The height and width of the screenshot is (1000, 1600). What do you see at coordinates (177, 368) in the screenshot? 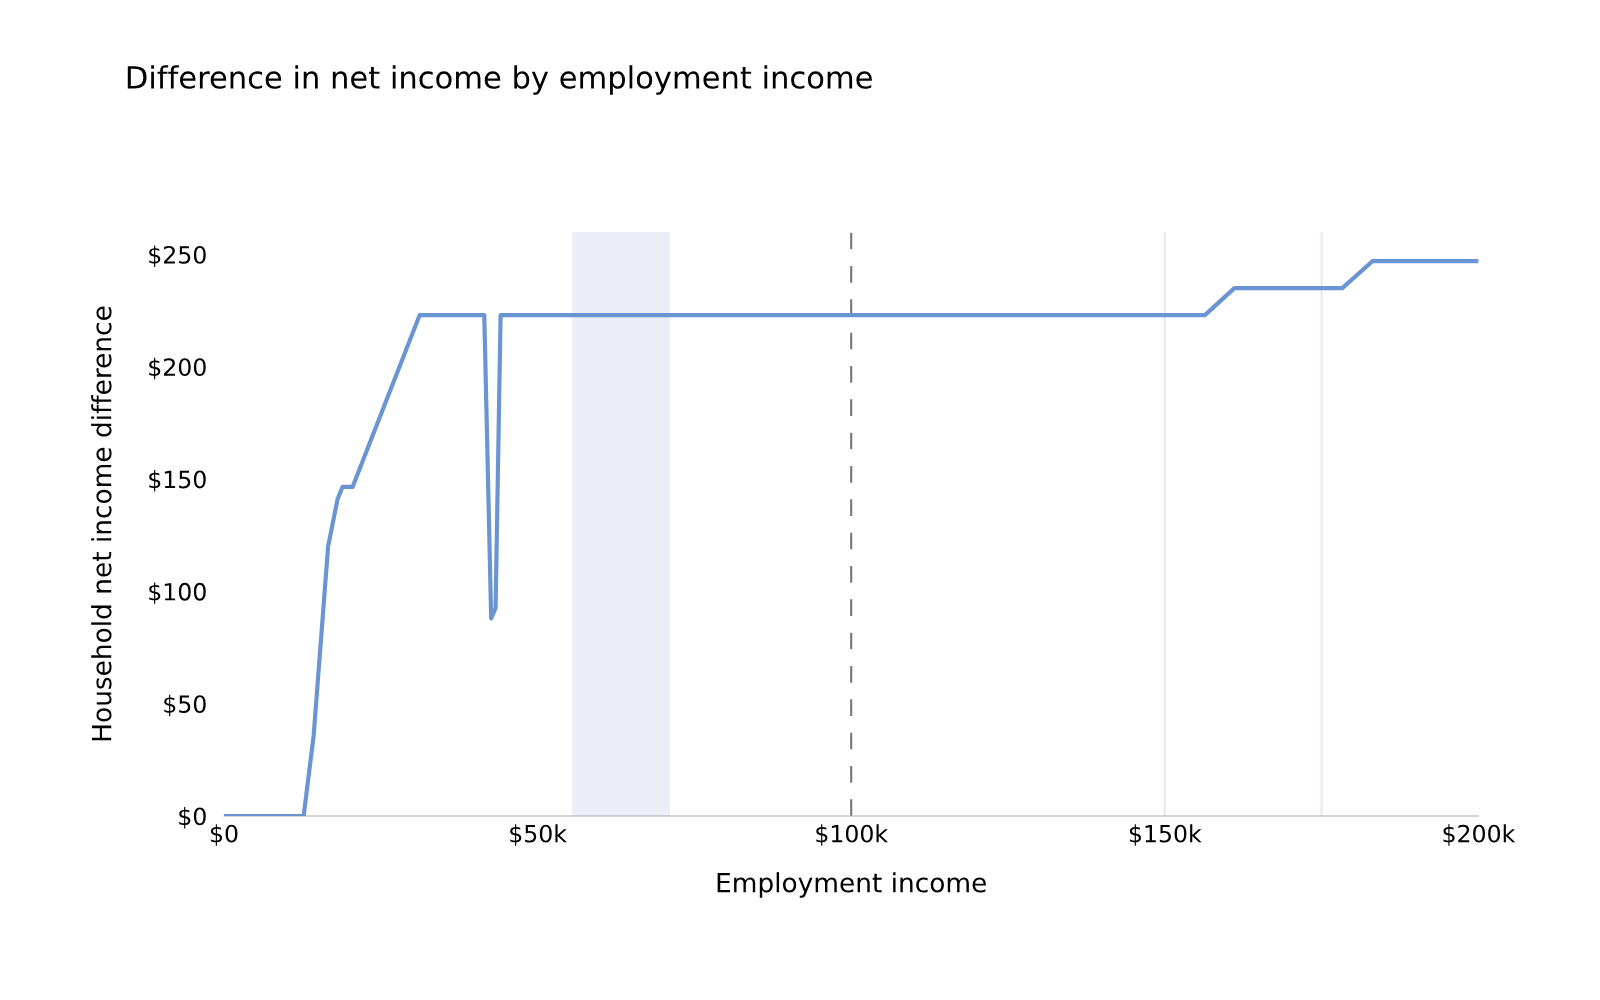
I see `y-tick-label: $200` at bounding box center [177, 368].